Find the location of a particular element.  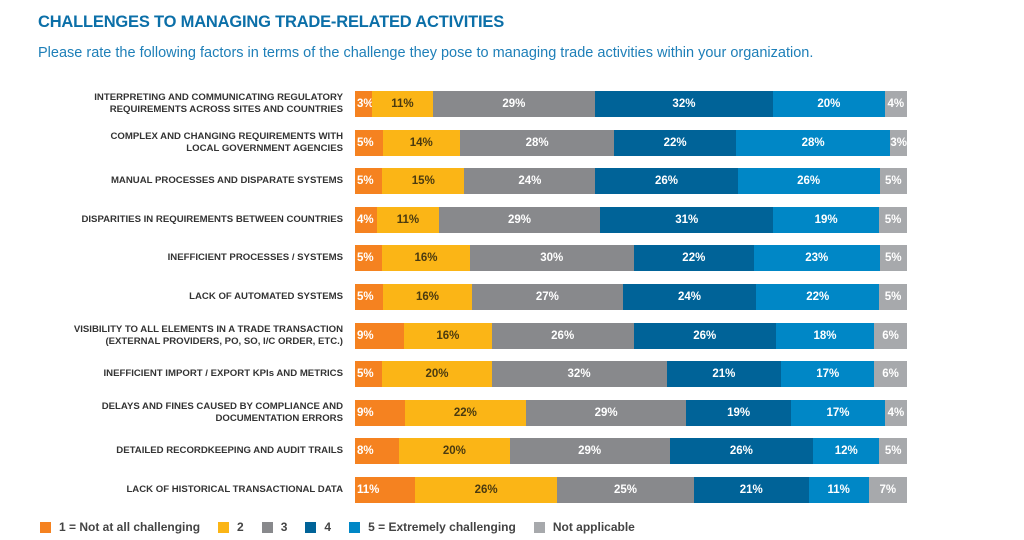

bar-segment-5: 18% is located at coordinates (825, 335).